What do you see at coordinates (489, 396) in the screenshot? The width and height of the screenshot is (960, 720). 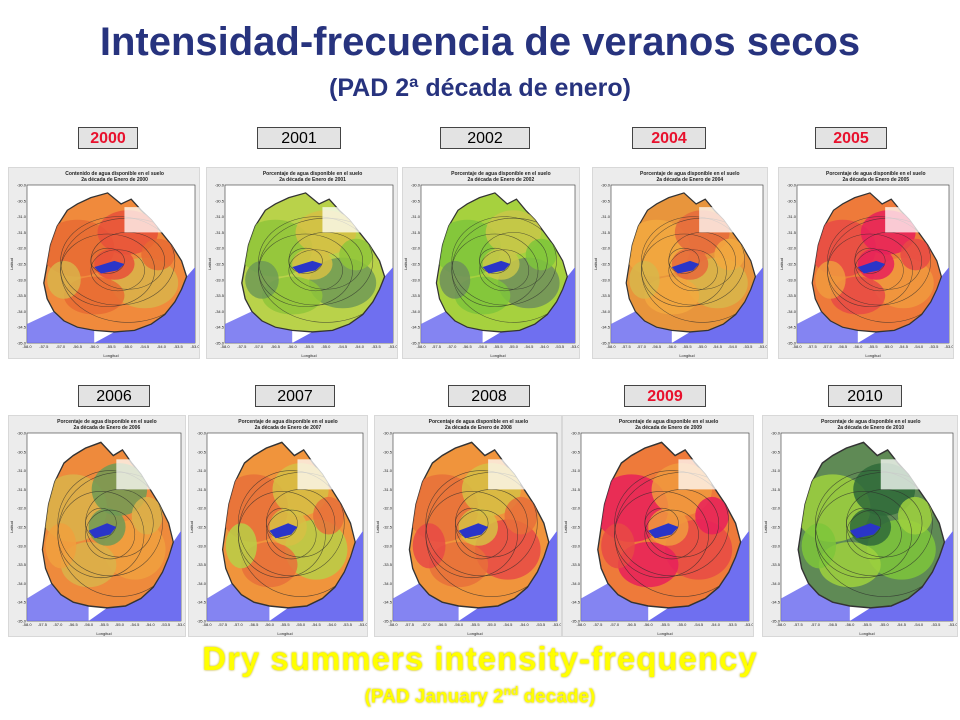 I see `year-label-2008: 2008` at bounding box center [489, 396].